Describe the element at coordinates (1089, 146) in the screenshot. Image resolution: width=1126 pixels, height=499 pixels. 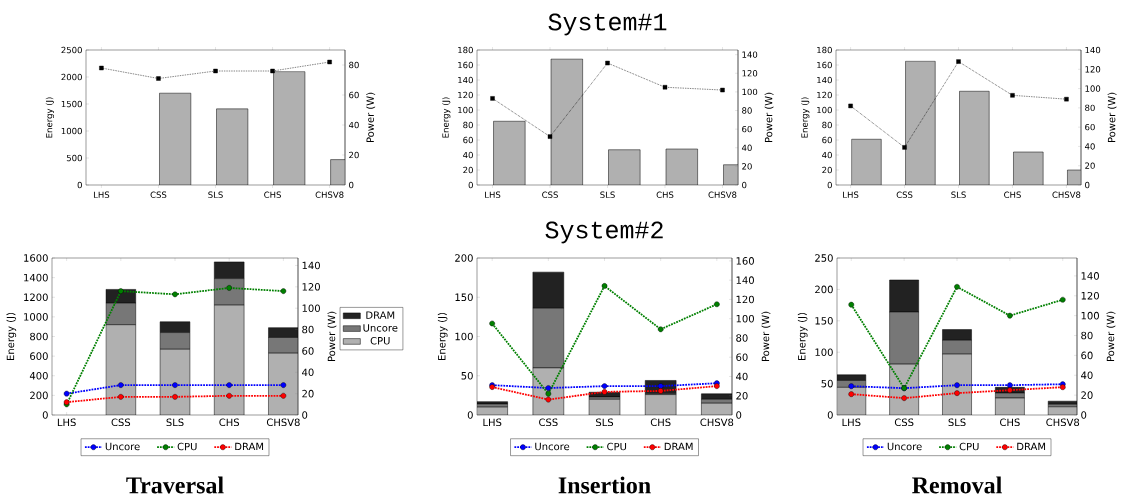
I see `y2-tick-label: 40` at that location.